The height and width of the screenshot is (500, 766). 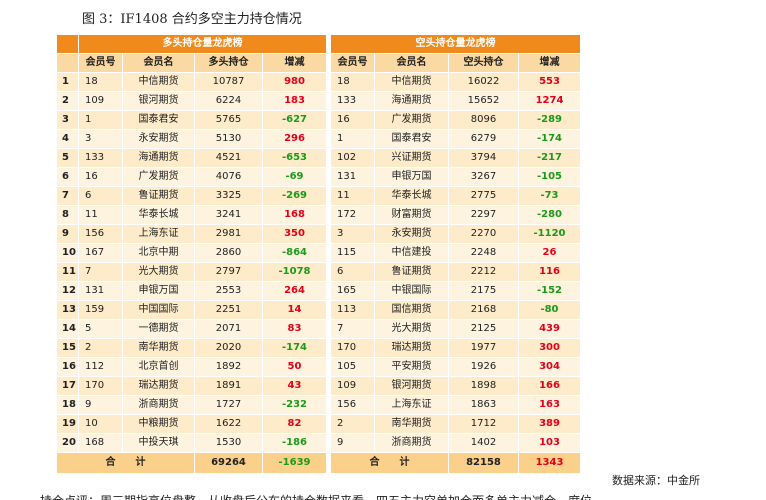 I want to click on change-cell: 82, so click(x=294, y=424).